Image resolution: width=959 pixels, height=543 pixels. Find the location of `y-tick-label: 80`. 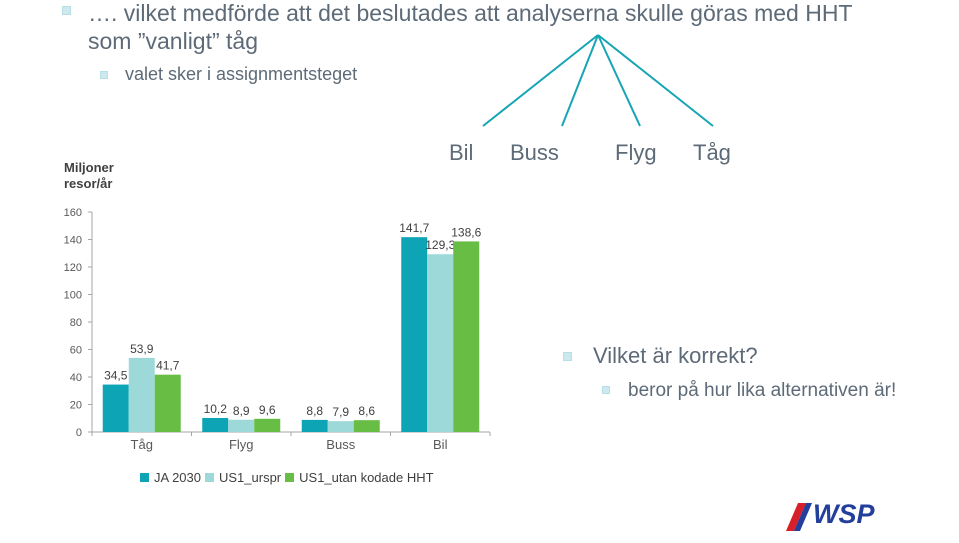

y-tick-label: 80 is located at coordinates (76, 323).